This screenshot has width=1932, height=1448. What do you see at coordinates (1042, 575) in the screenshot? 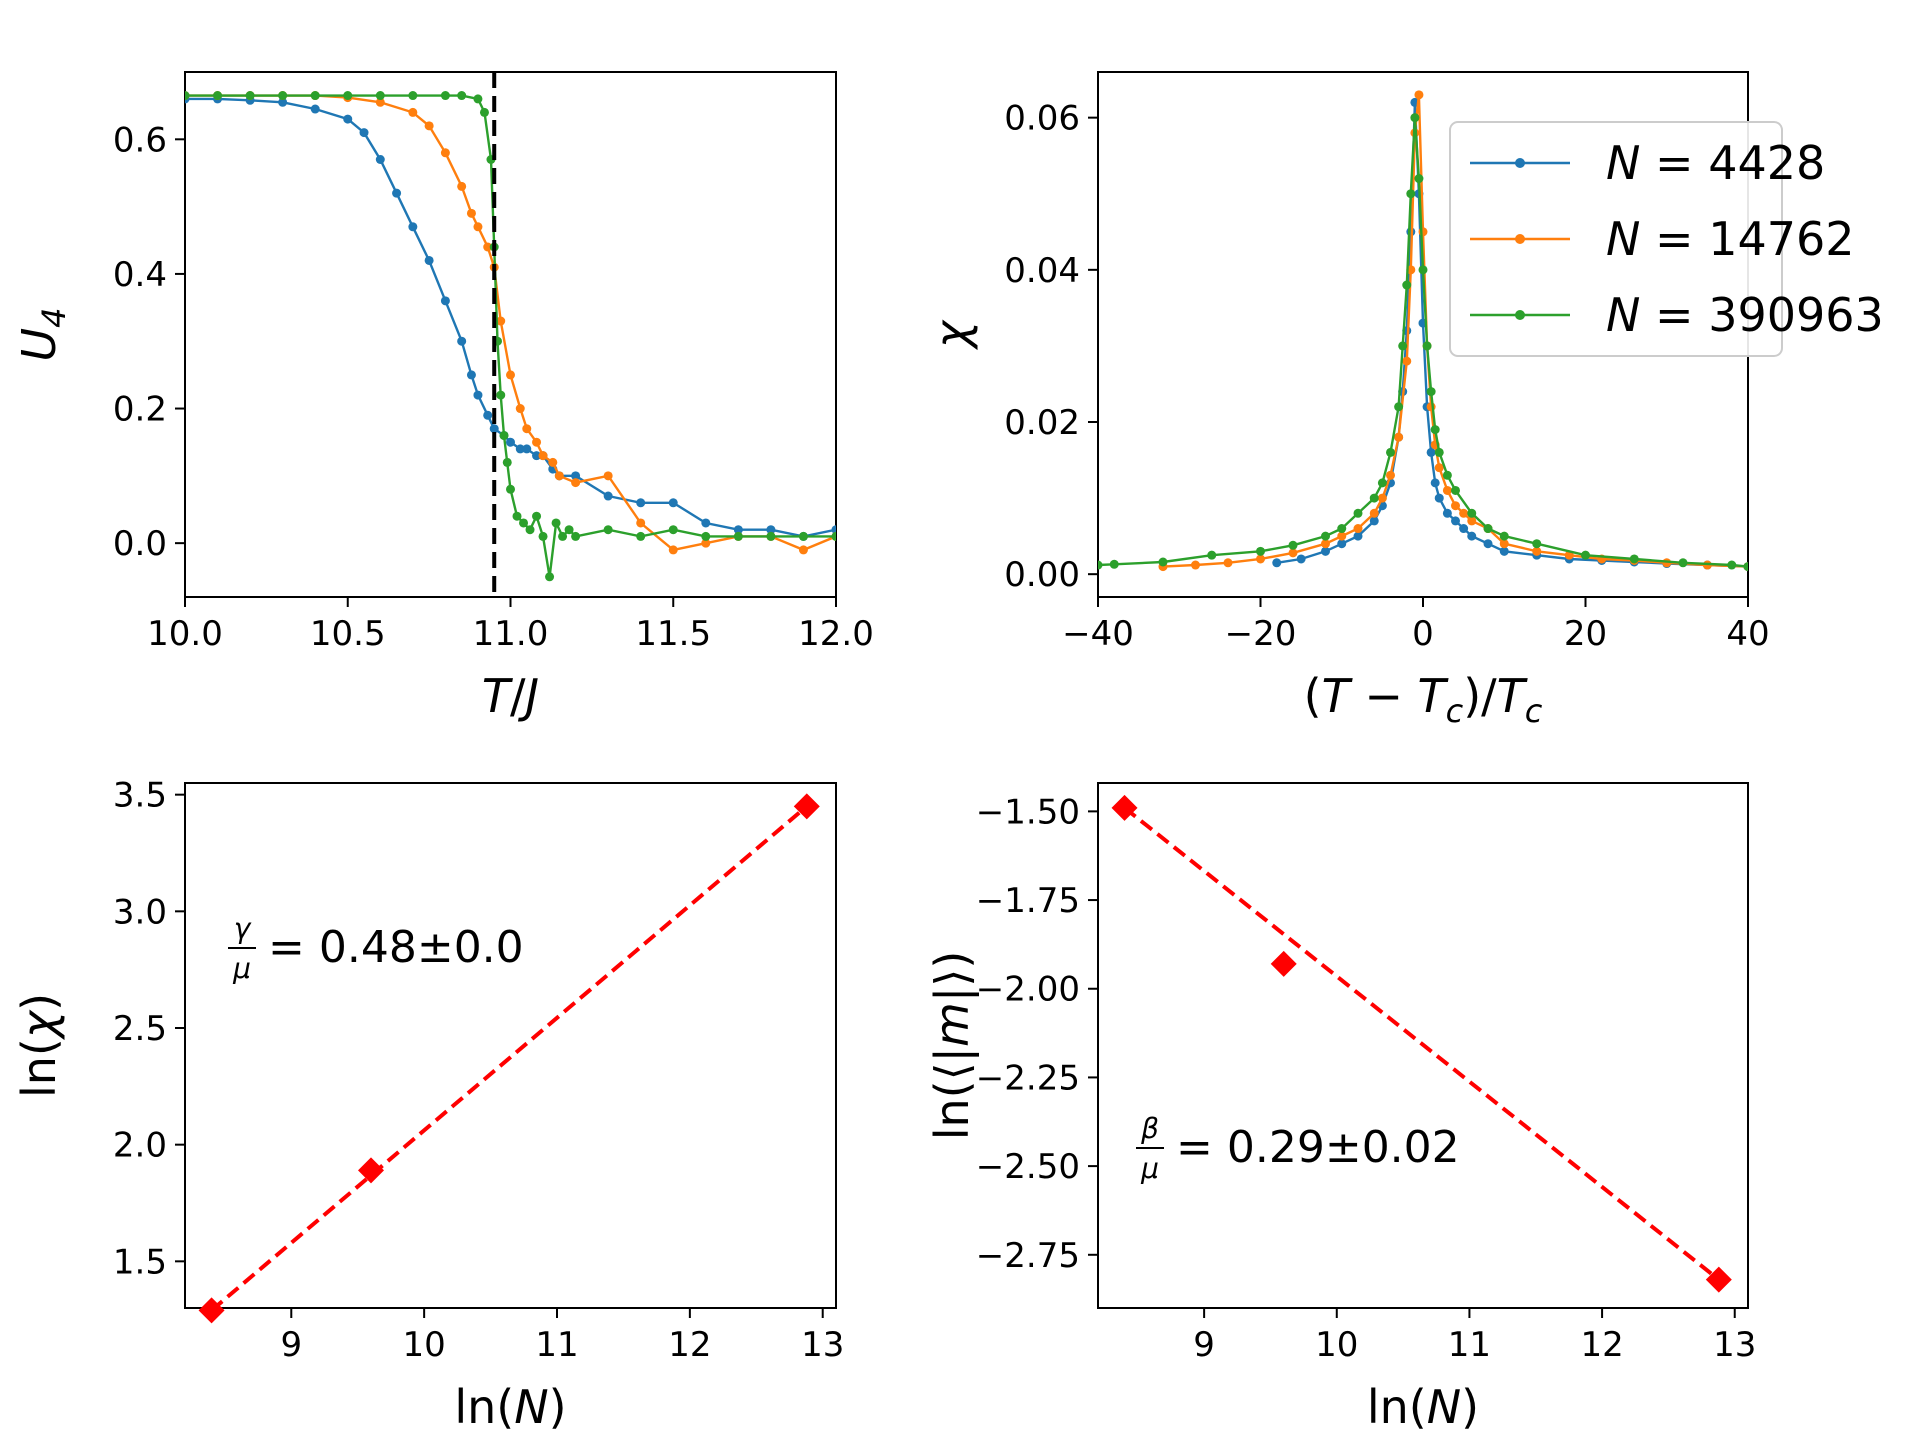
I see `y-tick-label: 0.00` at bounding box center [1042, 575].